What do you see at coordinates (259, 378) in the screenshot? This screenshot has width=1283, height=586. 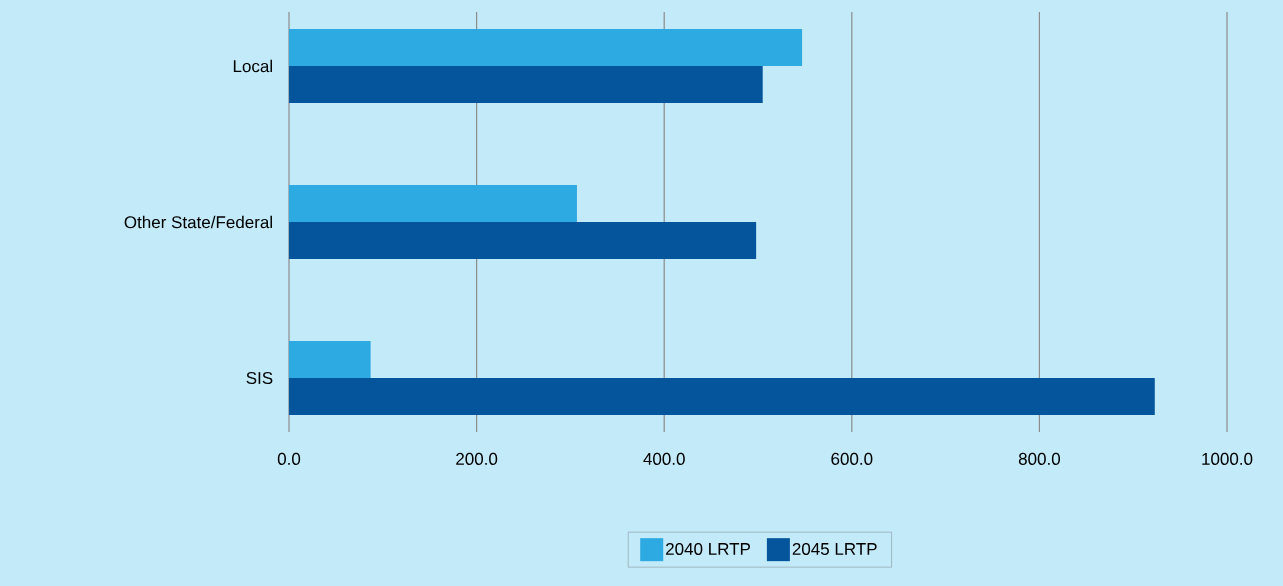 I see `y-tick-label: SIS` at bounding box center [259, 378].